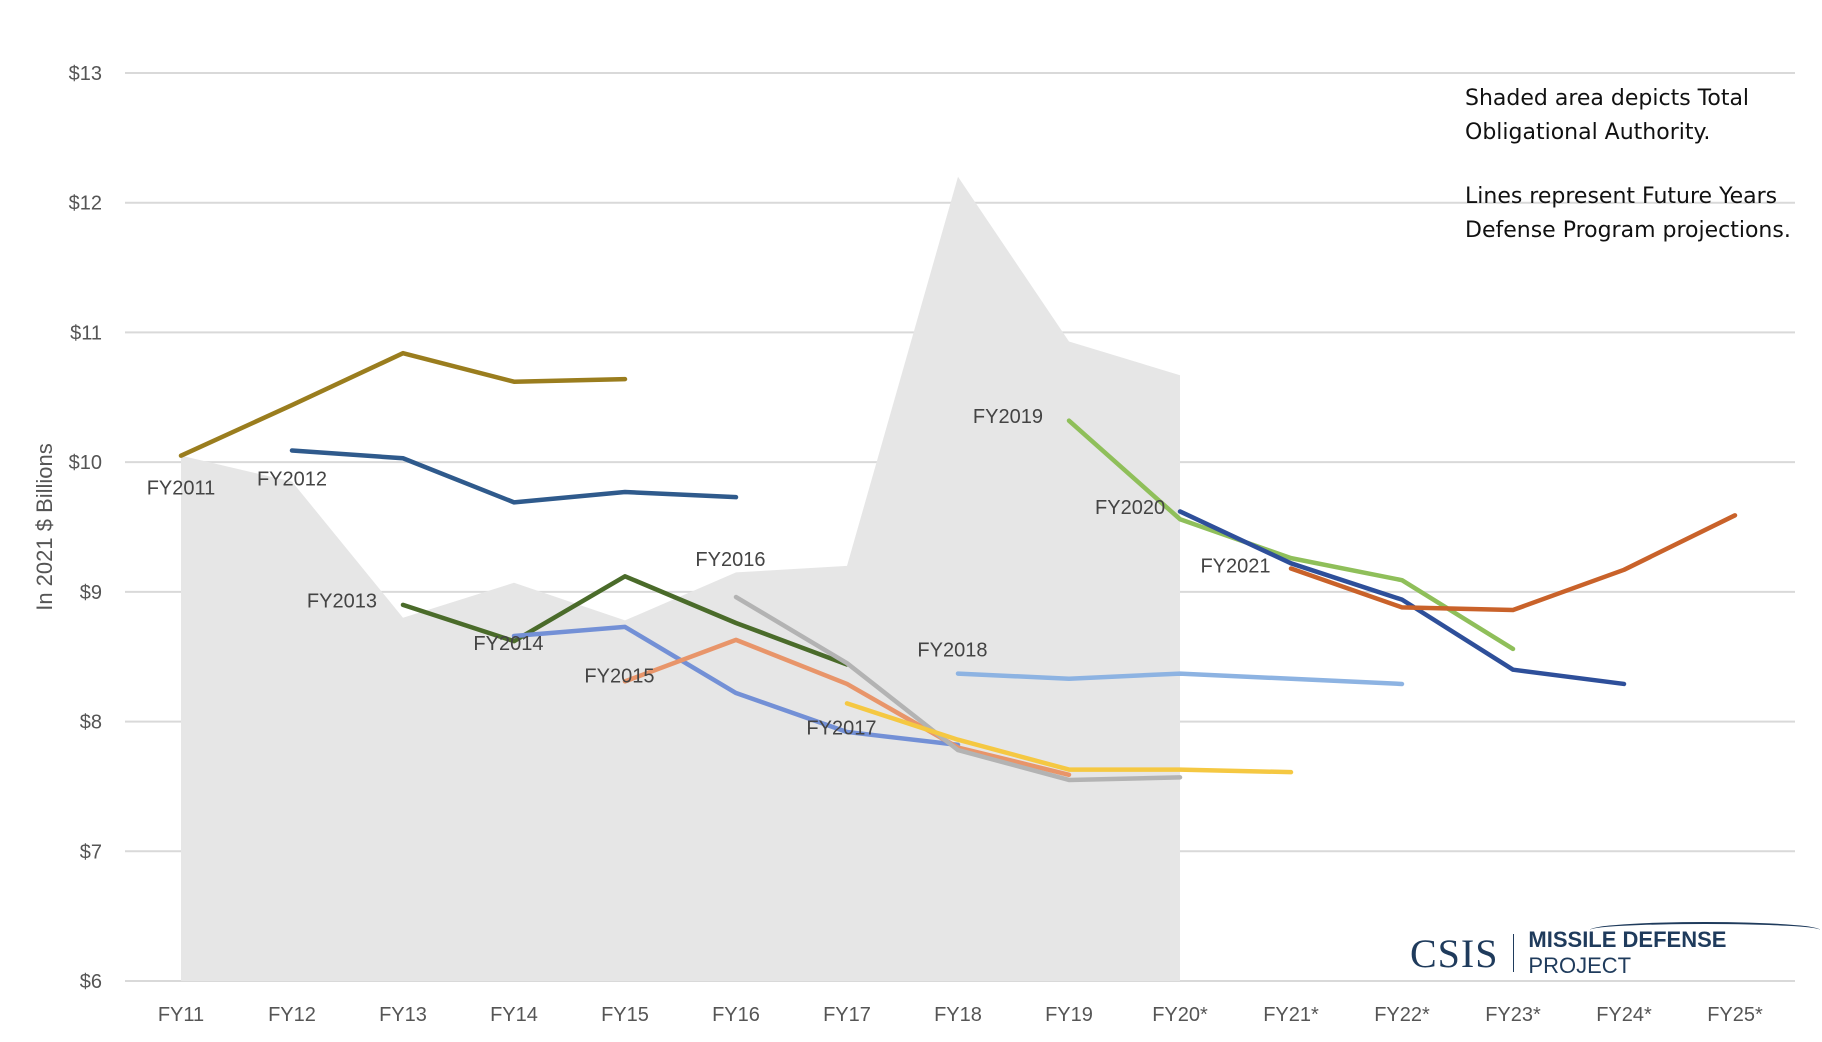  I want to click on x-tick-label: FY21*, so click(1291, 1015).